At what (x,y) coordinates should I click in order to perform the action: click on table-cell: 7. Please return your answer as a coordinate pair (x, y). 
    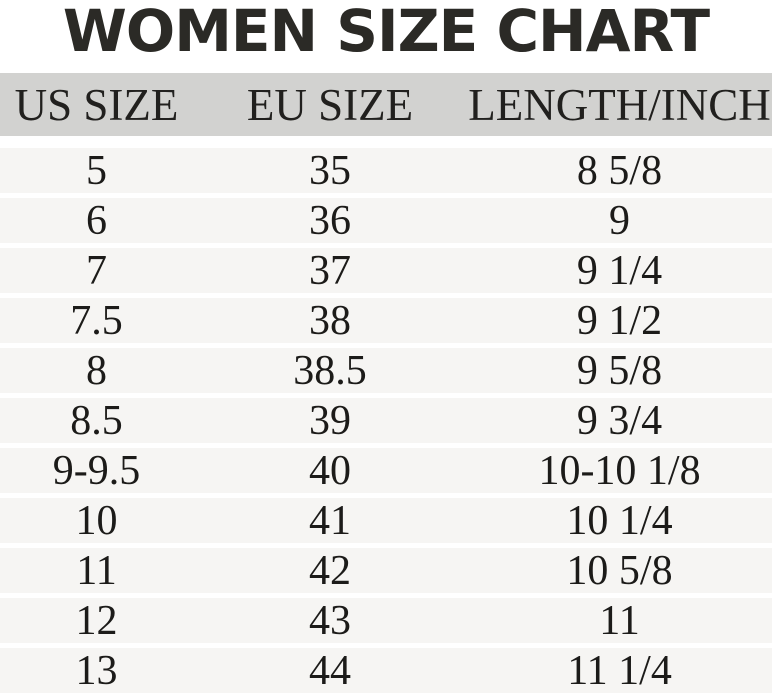
    Looking at the image, I should click on (96, 270).